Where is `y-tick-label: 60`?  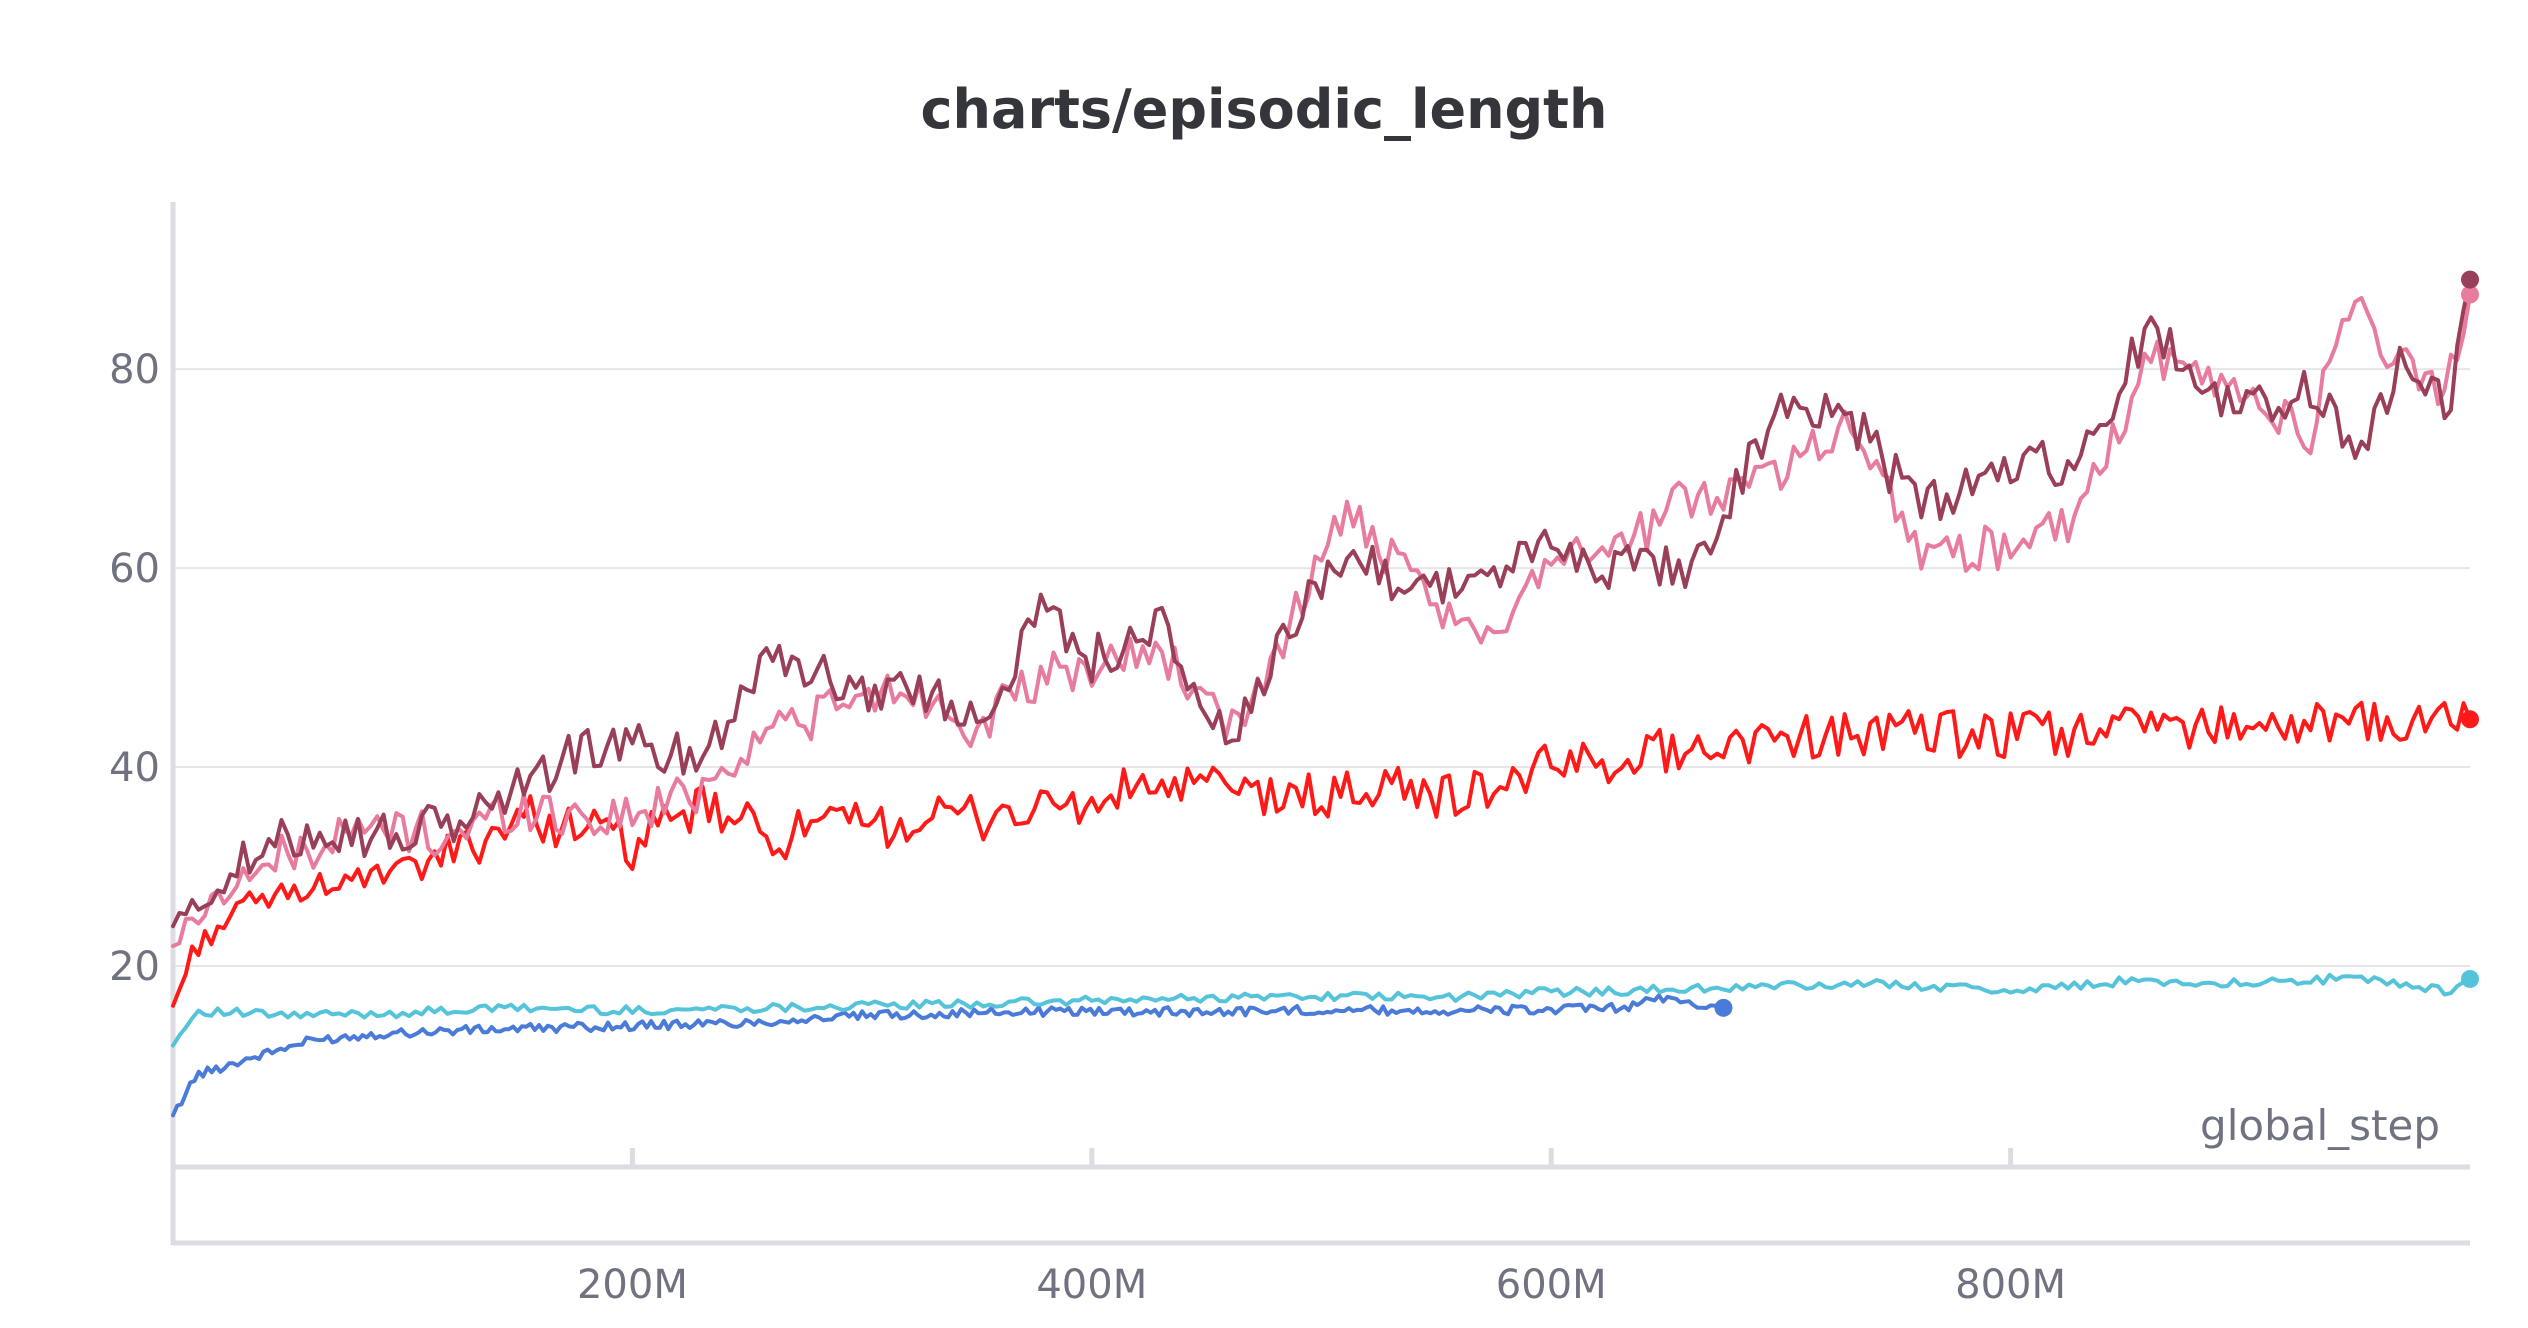
y-tick-label: 60 is located at coordinates (134, 569).